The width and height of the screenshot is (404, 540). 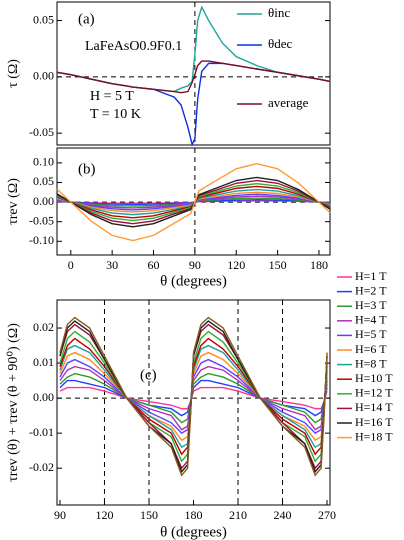 I want to click on legend-label: H=3 T, so click(x=371, y=305).